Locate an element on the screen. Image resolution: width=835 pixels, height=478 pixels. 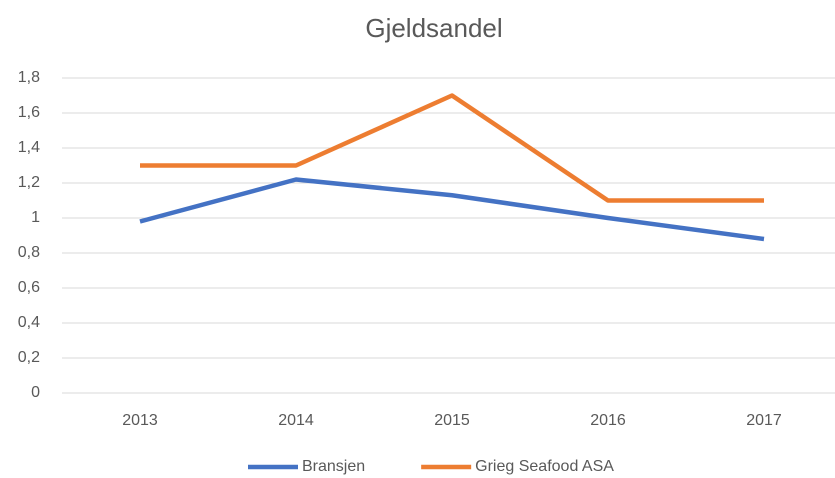
y-tick-label: 1,4 is located at coordinates (29, 147).